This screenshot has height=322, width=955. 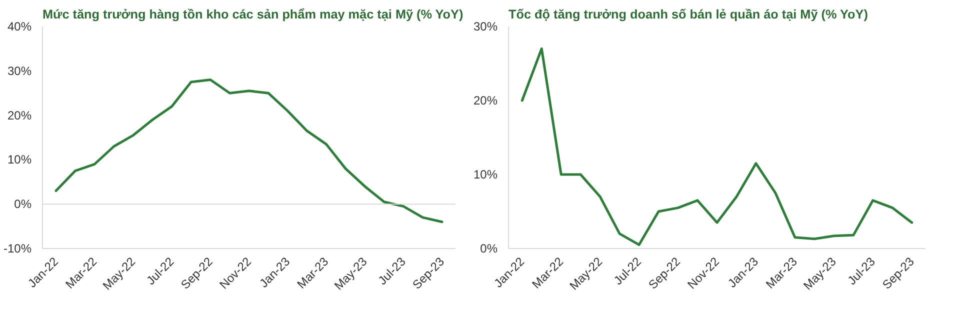 What do you see at coordinates (19, 27) in the screenshot?
I see `y-tick-label: 40%` at bounding box center [19, 27].